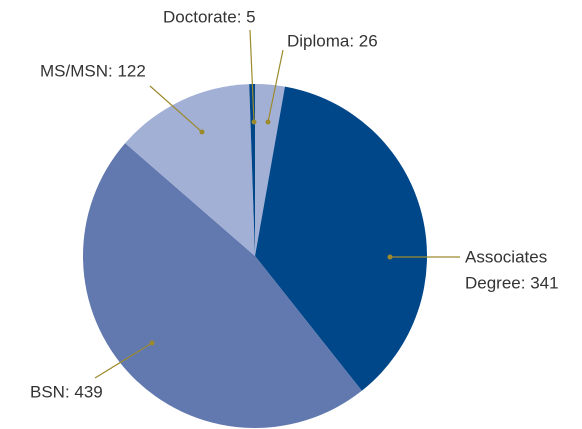 This screenshot has width=582, height=429. I want to click on slice-label: BSN: 439, so click(66, 391).